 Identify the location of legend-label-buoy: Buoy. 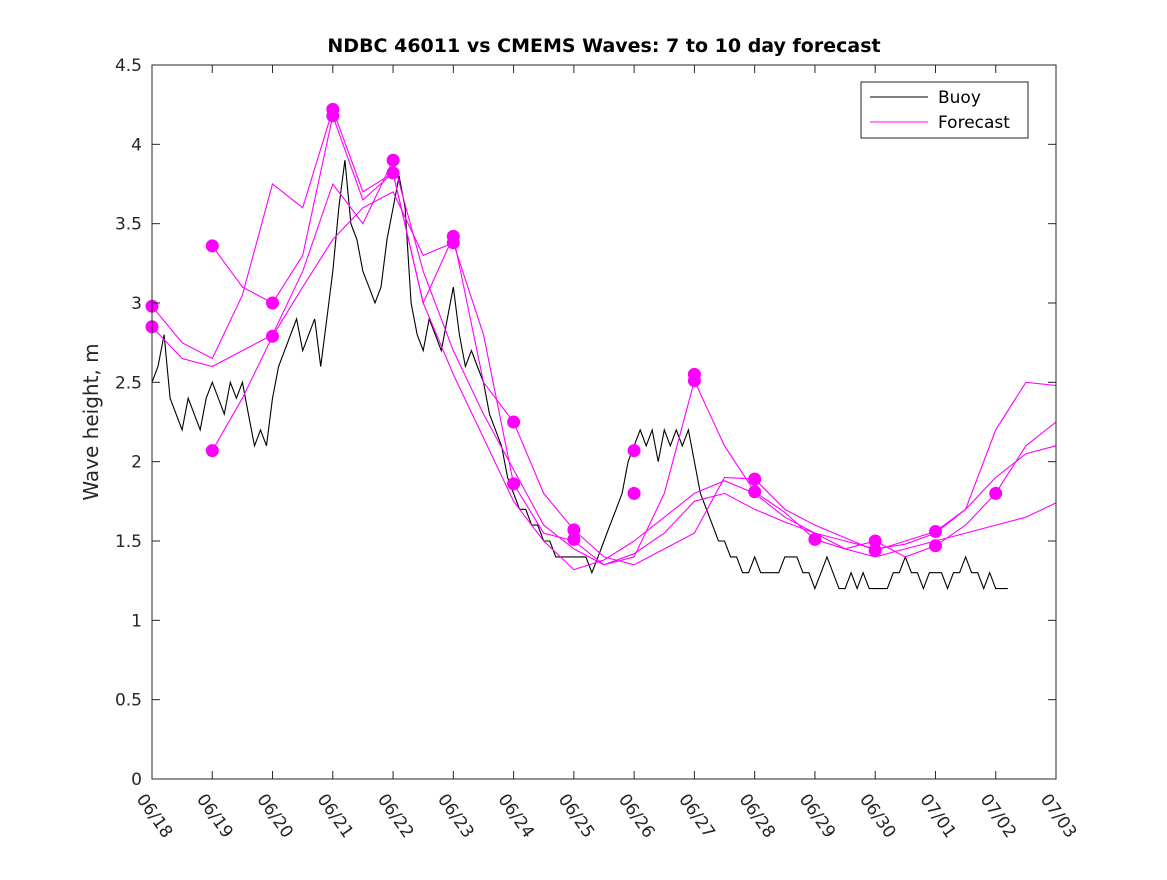
(959, 98).